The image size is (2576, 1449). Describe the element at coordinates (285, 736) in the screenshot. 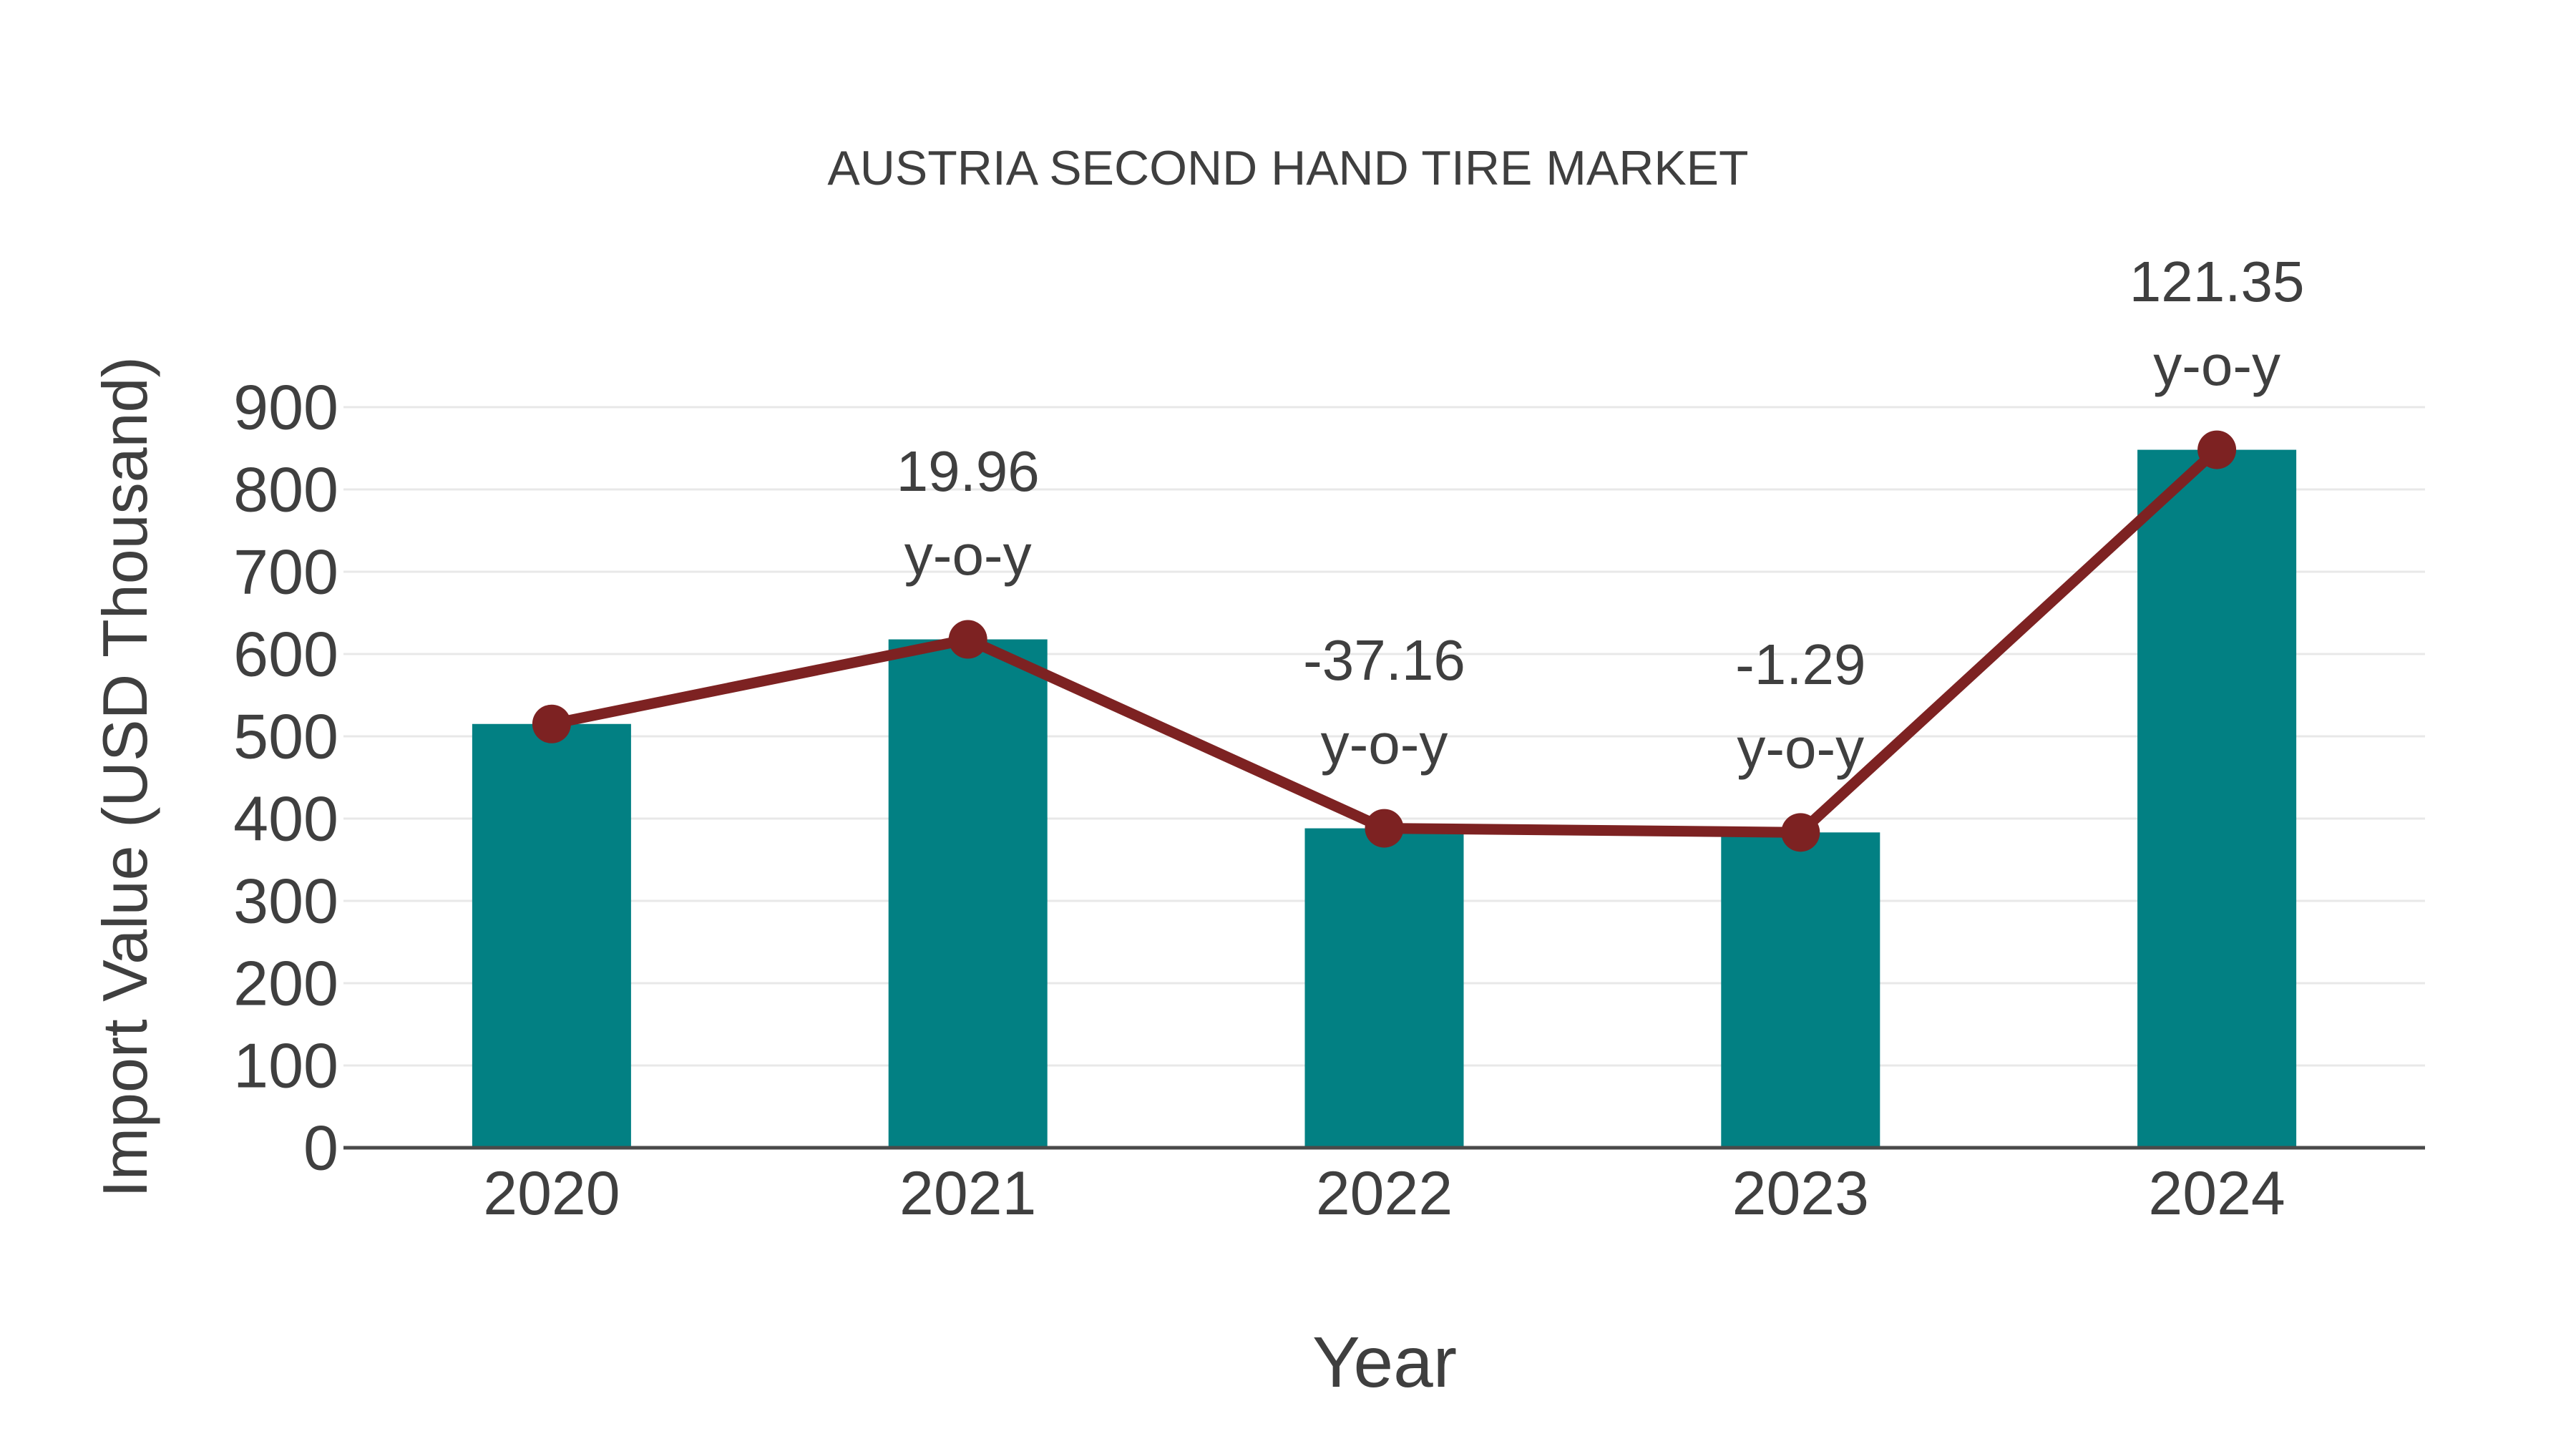

I see `y-tick-label-500: 500` at that location.